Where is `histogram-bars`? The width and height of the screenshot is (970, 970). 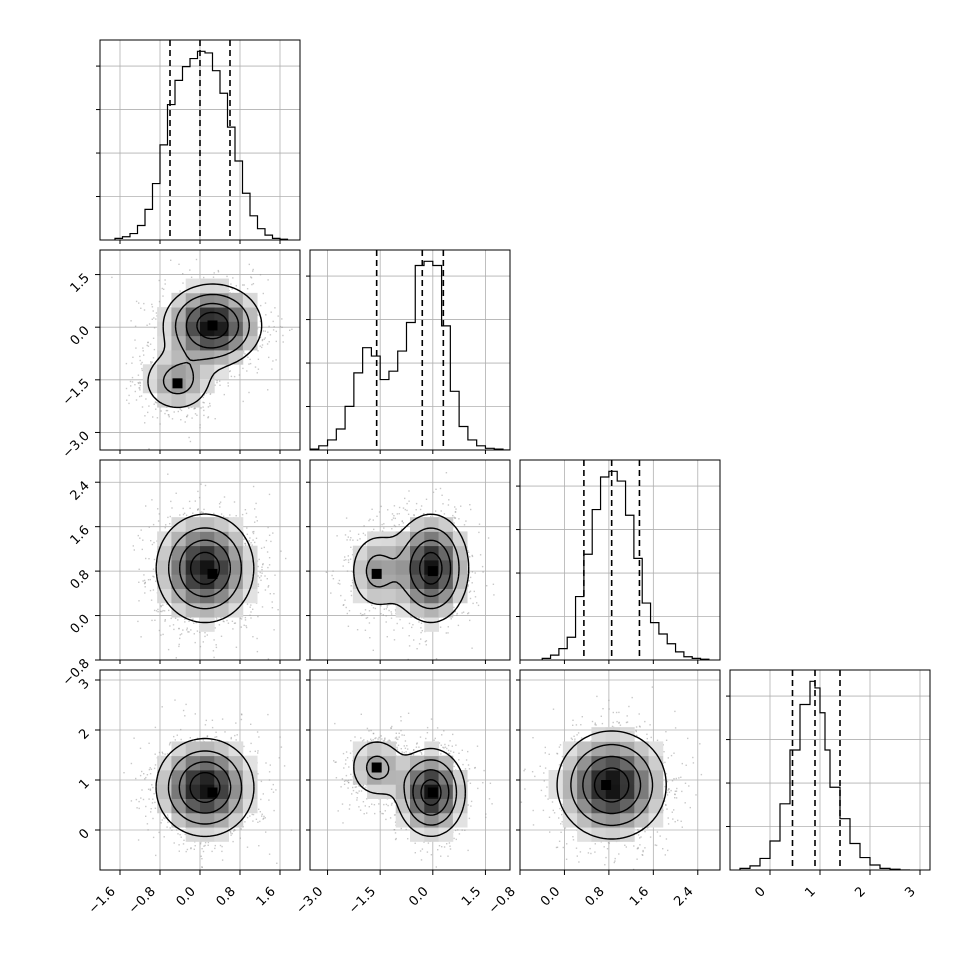 histogram-bars is located at coordinates (824, 775).